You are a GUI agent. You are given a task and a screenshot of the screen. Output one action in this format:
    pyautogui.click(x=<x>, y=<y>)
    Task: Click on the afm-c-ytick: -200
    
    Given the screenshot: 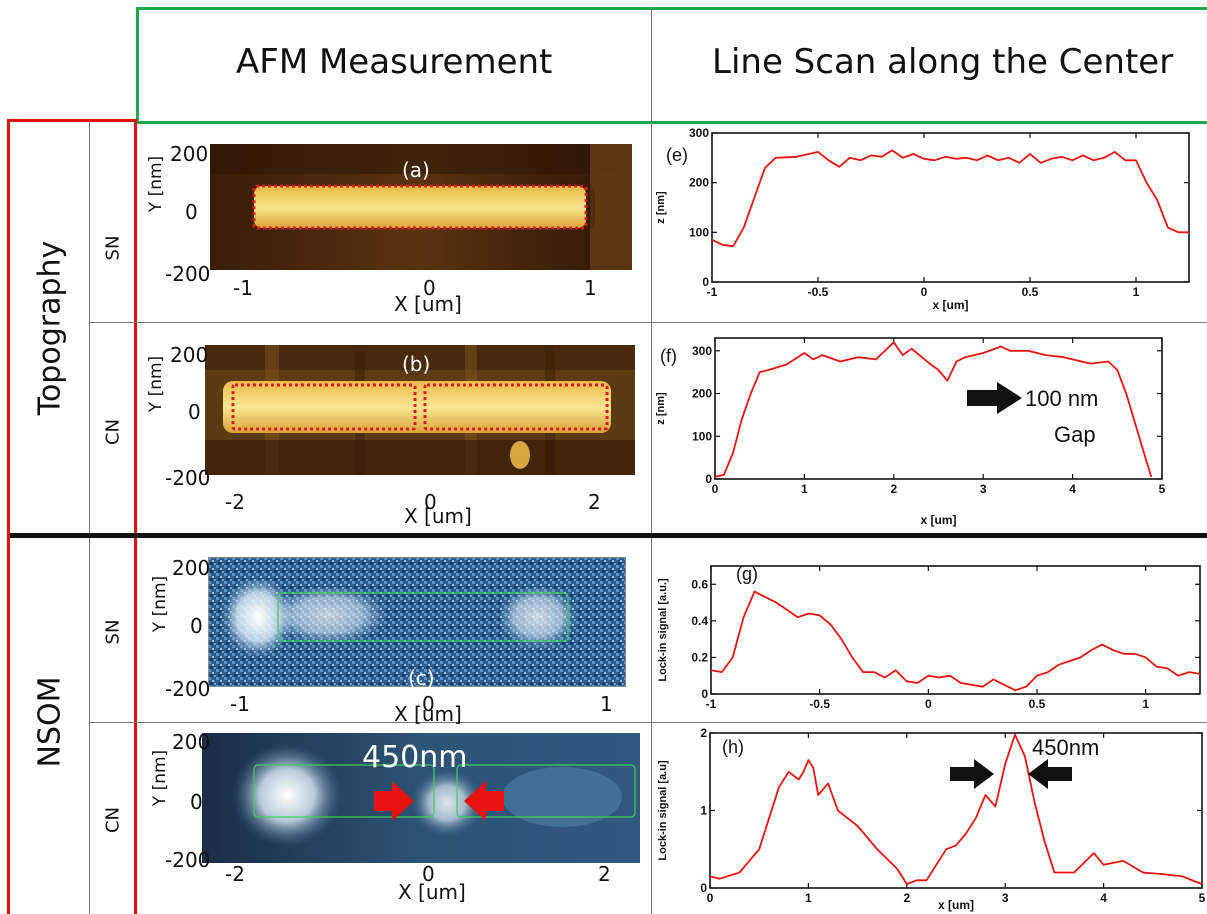 What is the action you would take?
    pyautogui.click(x=188, y=689)
    